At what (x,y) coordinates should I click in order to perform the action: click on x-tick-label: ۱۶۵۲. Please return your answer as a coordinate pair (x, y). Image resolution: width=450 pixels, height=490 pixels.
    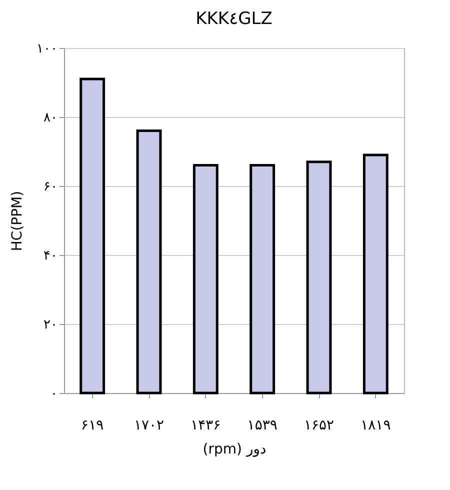
    Looking at the image, I should click on (319, 426).